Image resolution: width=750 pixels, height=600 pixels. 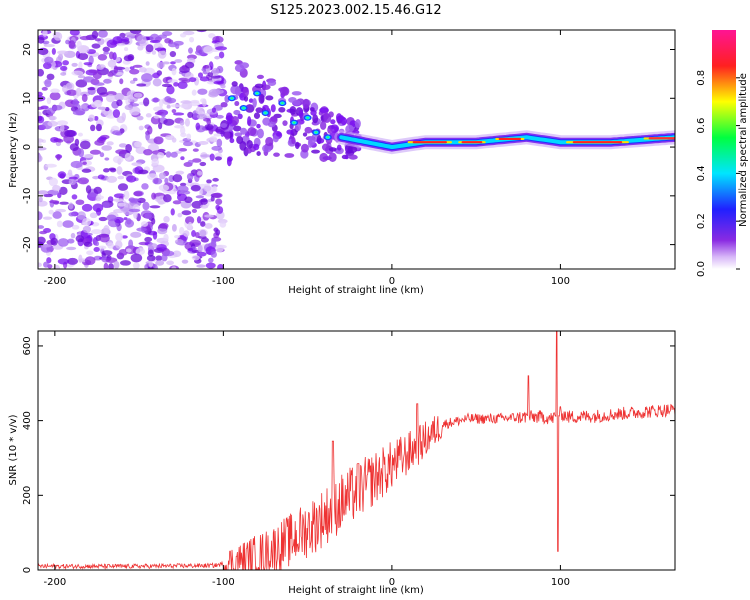 I want to click on x-tick-label: -200, so click(x=55, y=281).